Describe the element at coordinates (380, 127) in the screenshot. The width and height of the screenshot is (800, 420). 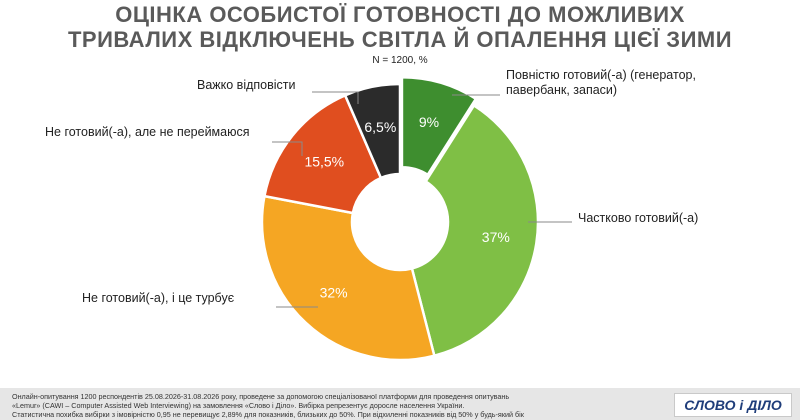
I see `slice-value-label-5: 6,5%` at that location.